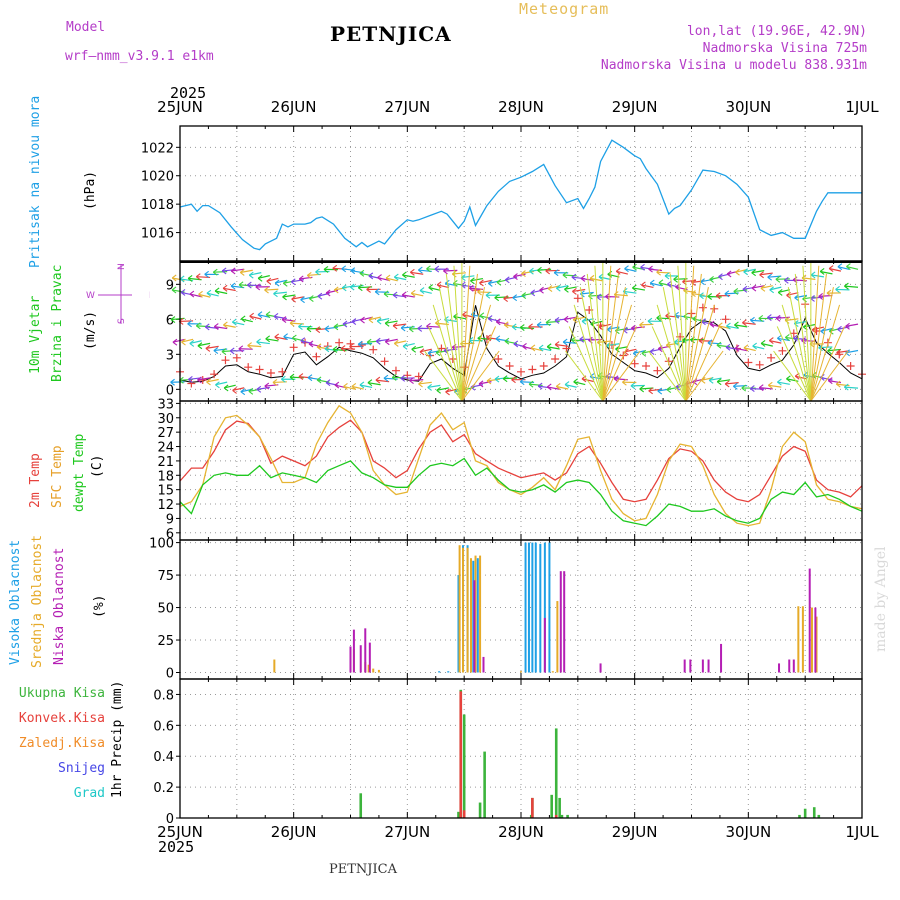 The width and height of the screenshot is (900, 900). What do you see at coordinates (733, 65) in the screenshot?
I see `model-altitude-label: Nadmorska Visina u modelu 838.931m` at bounding box center [733, 65].